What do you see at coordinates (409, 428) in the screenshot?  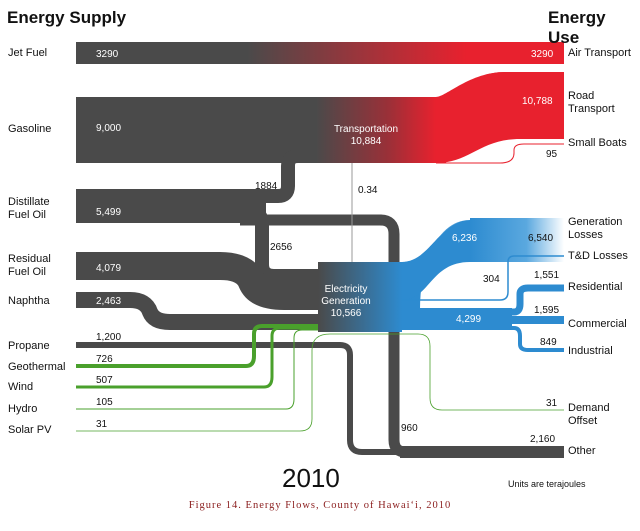 I see `value-other-in: 960` at bounding box center [409, 428].